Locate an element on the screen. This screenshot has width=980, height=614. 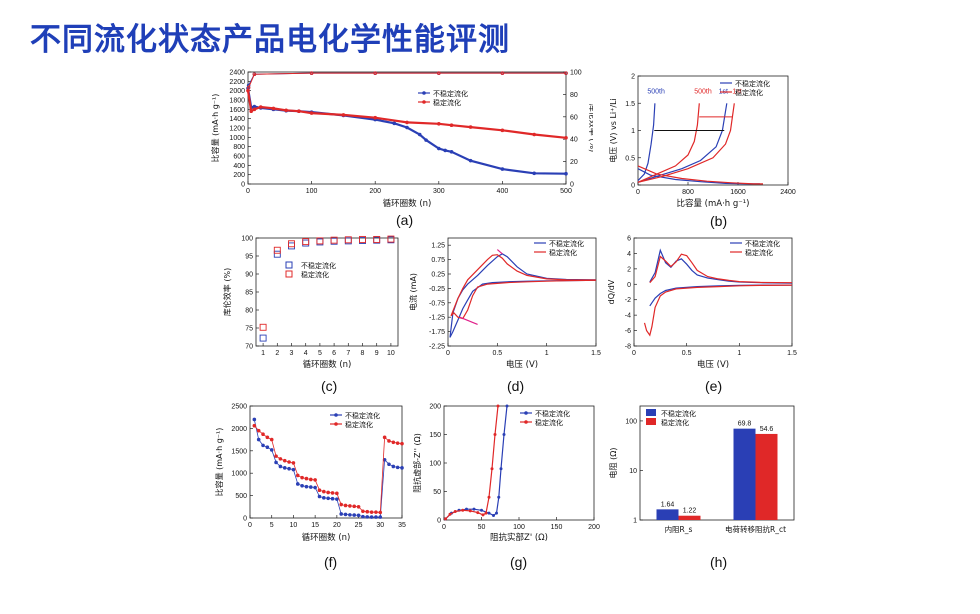
y-tick-label: 2200 is located at coordinates (237, 82).